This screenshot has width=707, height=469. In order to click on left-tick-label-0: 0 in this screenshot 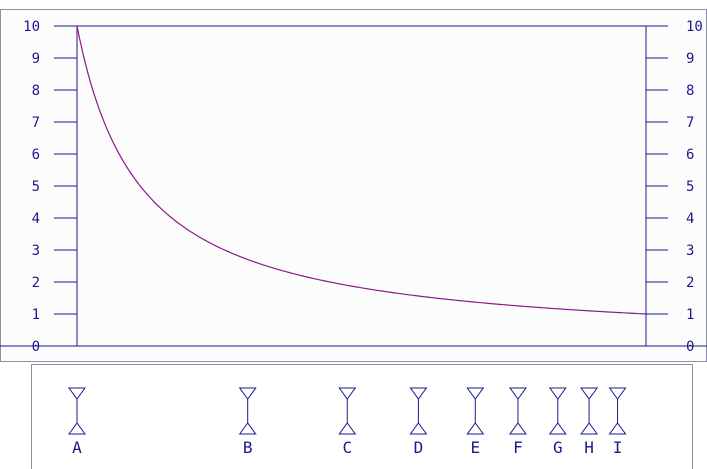, I will do `click(36, 347)`.